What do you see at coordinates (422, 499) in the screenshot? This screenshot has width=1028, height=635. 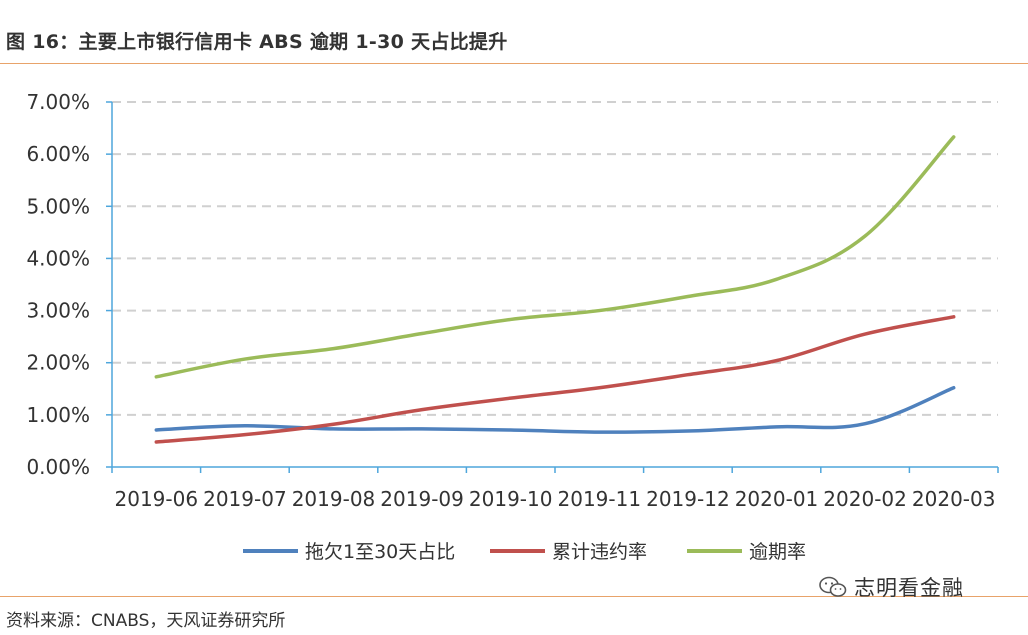 I see `x-tick-label: 2019-09` at bounding box center [422, 499].